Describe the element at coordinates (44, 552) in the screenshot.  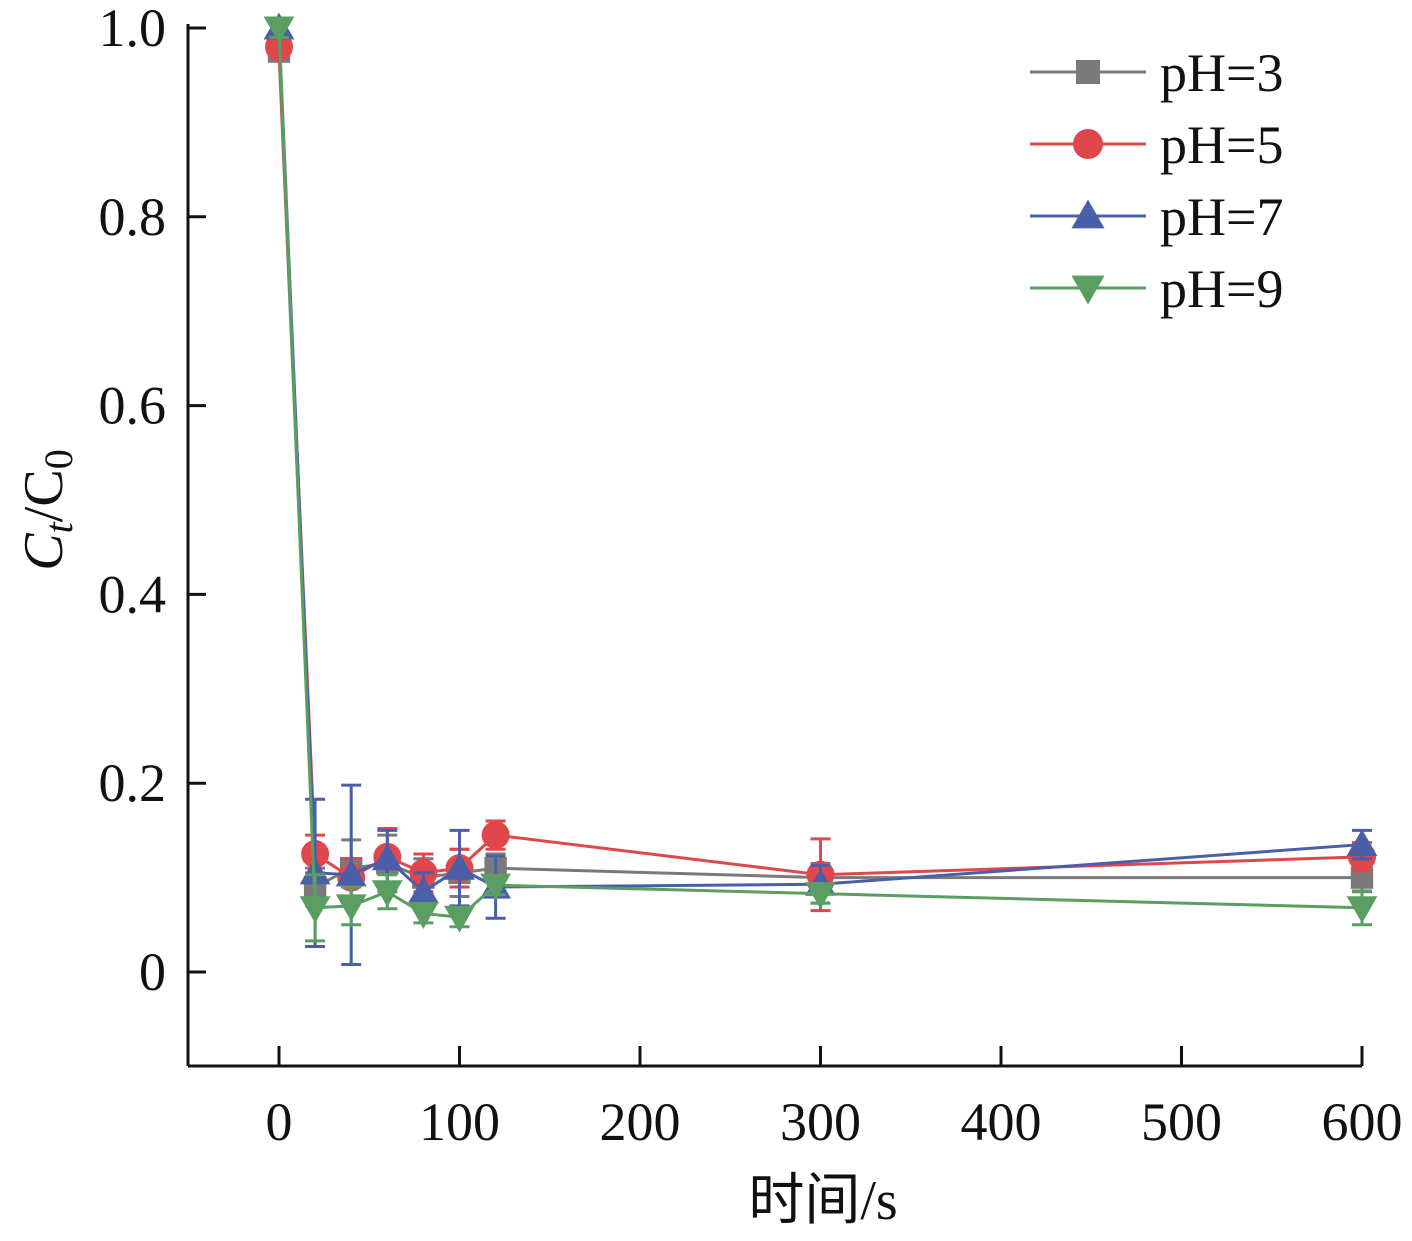
I see `y-axis-title-c: C` at that location.